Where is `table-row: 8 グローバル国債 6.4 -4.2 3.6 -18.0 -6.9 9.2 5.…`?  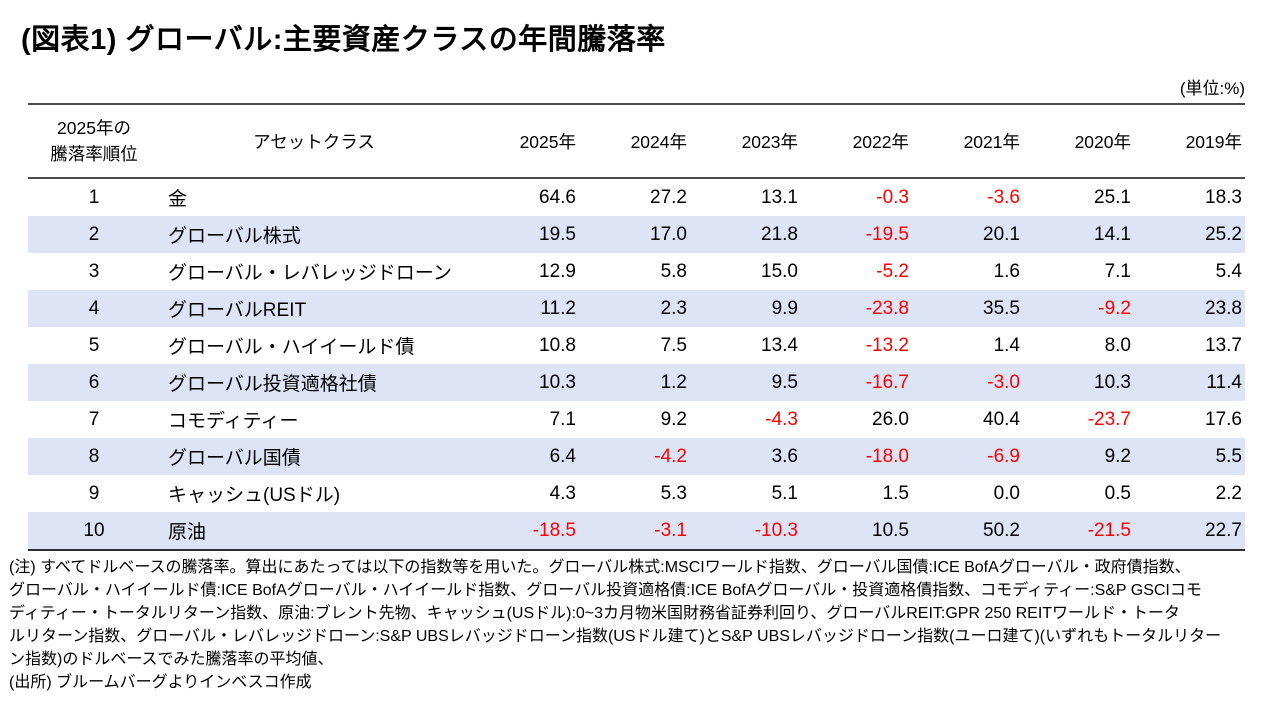 table-row: 8 グローバル国債 6.4 -4.2 3.6 -18.0 -6.9 9.2 5.… is located at coordinates (636, 456).